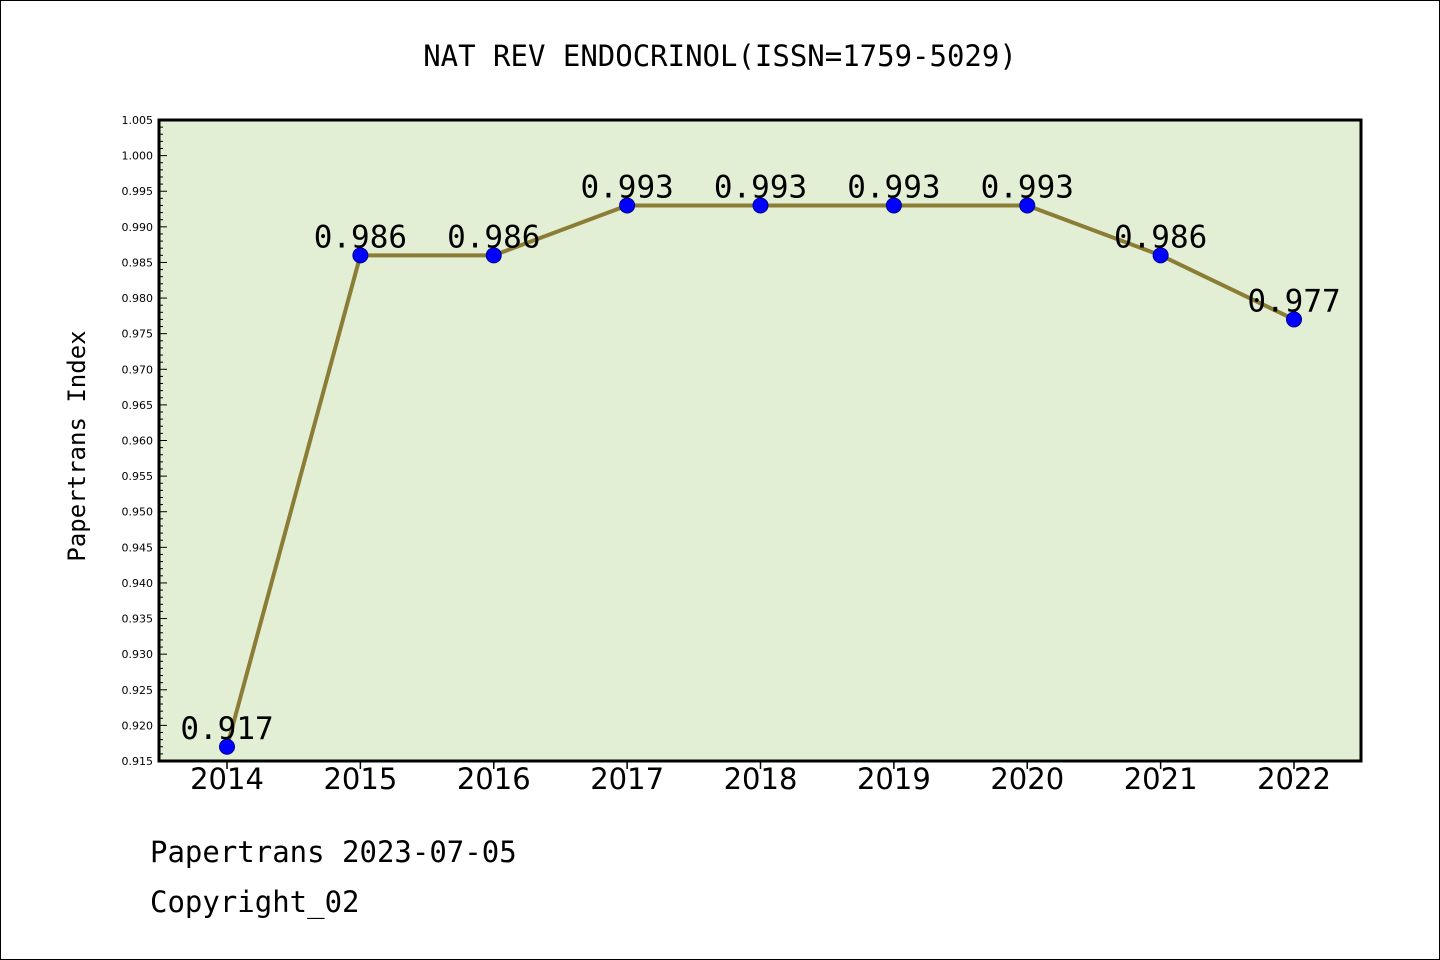 The width and height of the screenshot is (1440, 960). What do you see at coordinates (77, 445) in the screenshot?
I see `y-axis-label: Papertrans Index` at bounding box center [77, 445].